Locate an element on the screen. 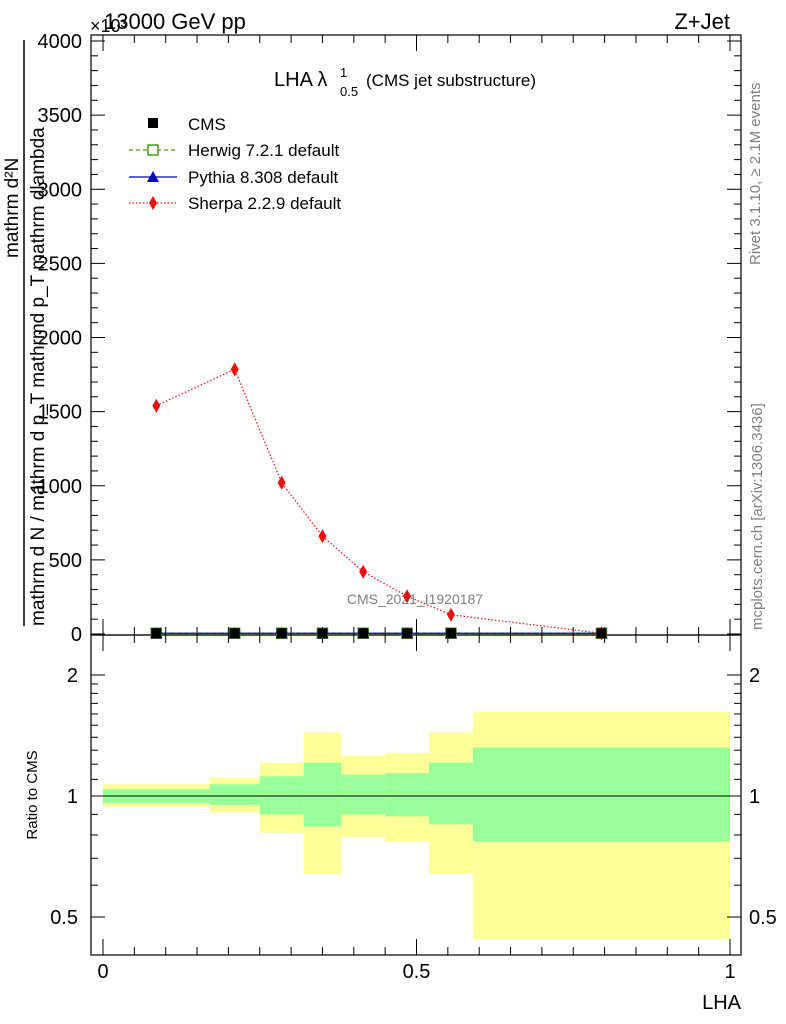 The width and height of the screenshot is (786, 1024). x-tick-label: 0.5 is located at coordinates (417, 972).